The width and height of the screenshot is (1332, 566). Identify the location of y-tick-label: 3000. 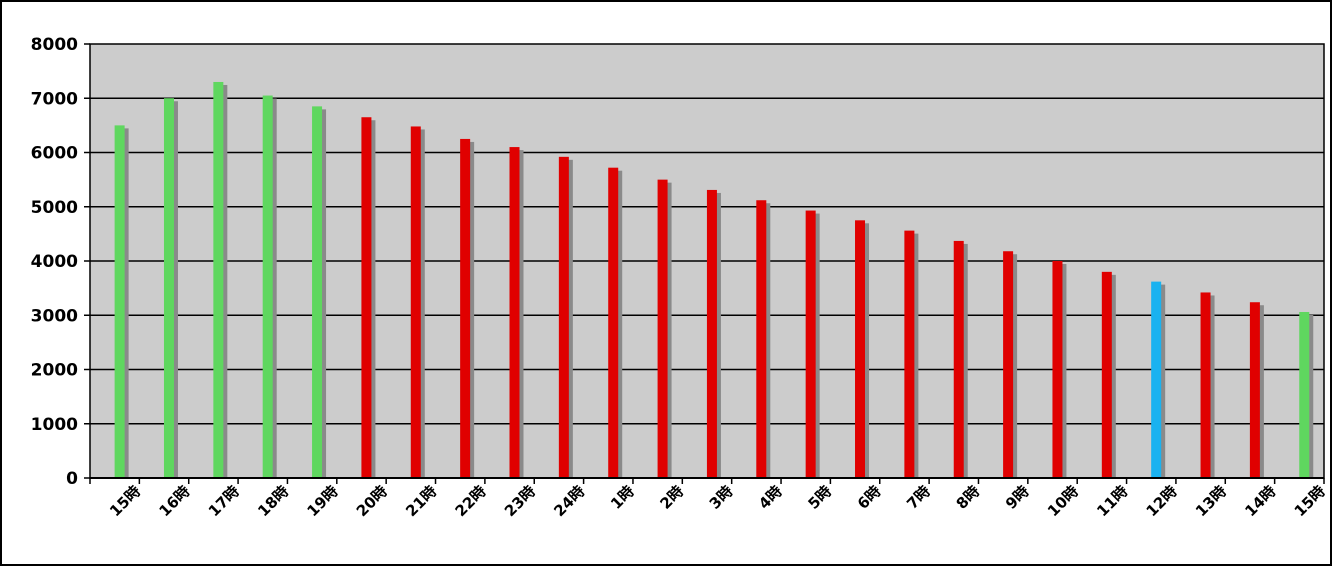
(54, 316).